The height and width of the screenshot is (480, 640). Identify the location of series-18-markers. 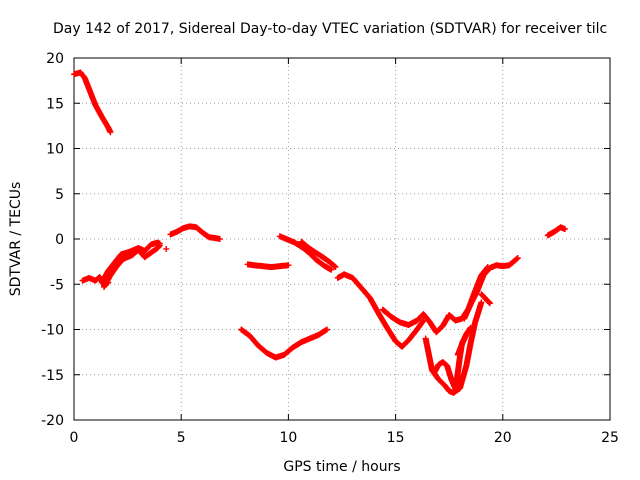
(556, 231).